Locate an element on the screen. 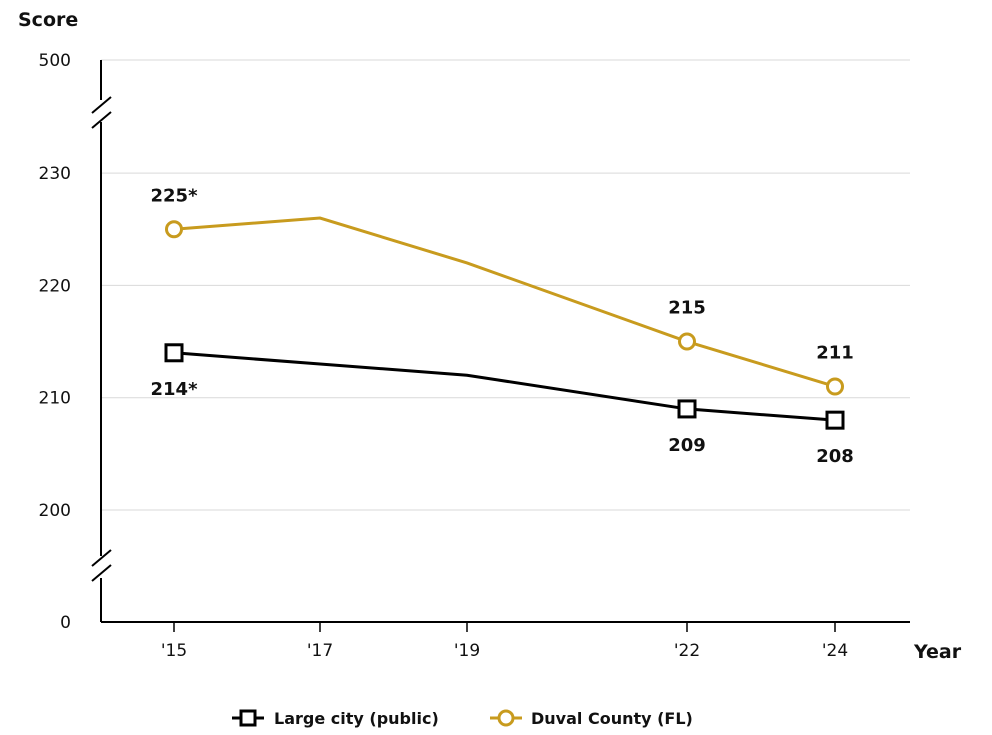  data-label-0-0: 214* is located at coordinates (175, 389).